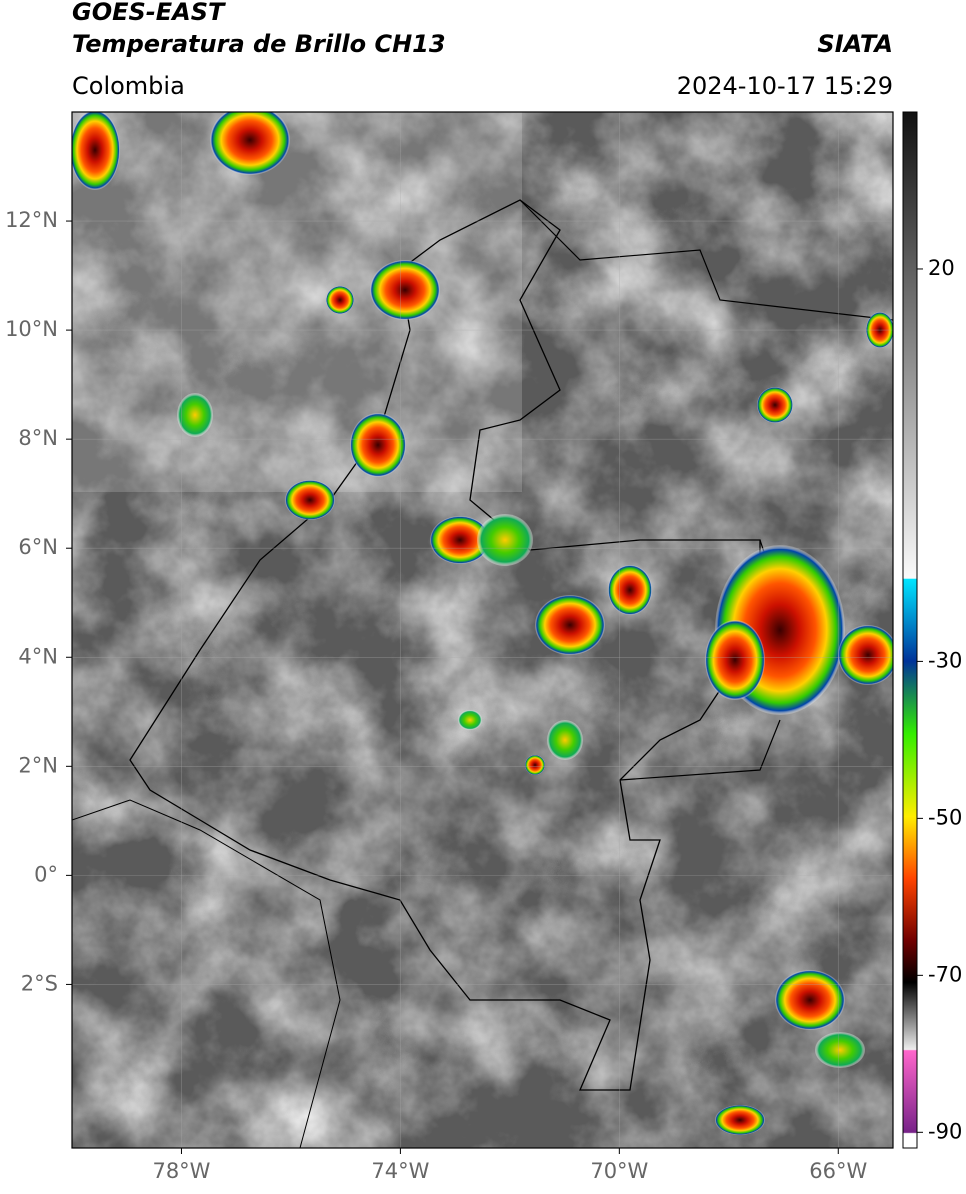  What do you see at coordinates (785, 86) in the screenshot?
I see `datetime: 2024-10-17 15:29` at bounding box center [785, 86].